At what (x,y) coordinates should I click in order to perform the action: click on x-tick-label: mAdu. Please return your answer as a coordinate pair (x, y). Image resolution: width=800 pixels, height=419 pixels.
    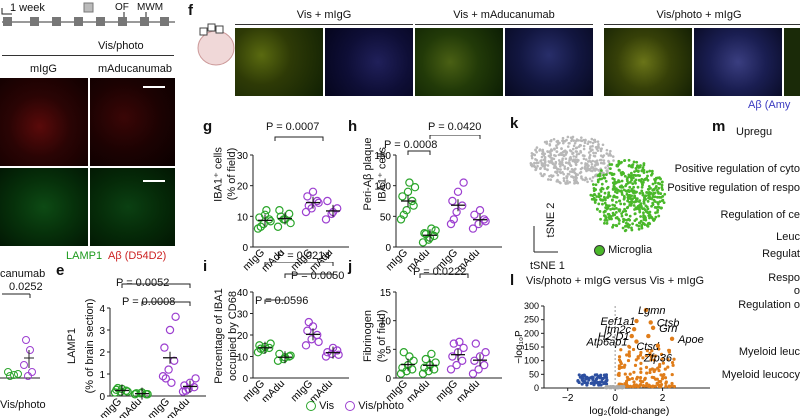
    Looking at the image, I should click on (418, 390).